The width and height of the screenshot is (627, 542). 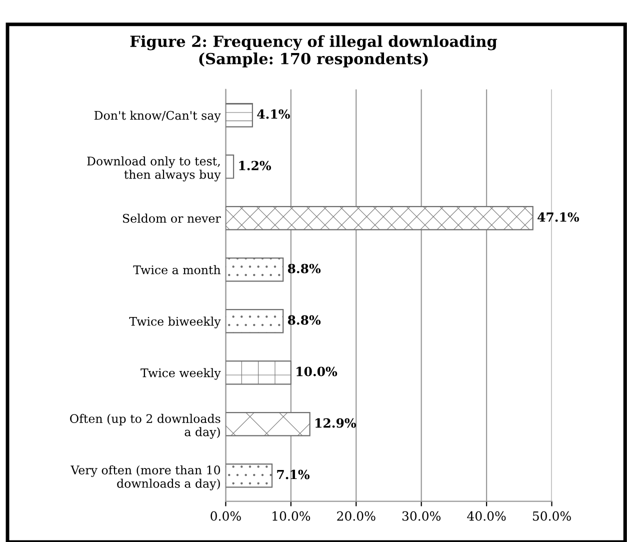 What do you see at coordinates (157, 116) in the screenshot?
I see `y-tick-label: Don't know/Can't say` at bounding box center [157, 116].